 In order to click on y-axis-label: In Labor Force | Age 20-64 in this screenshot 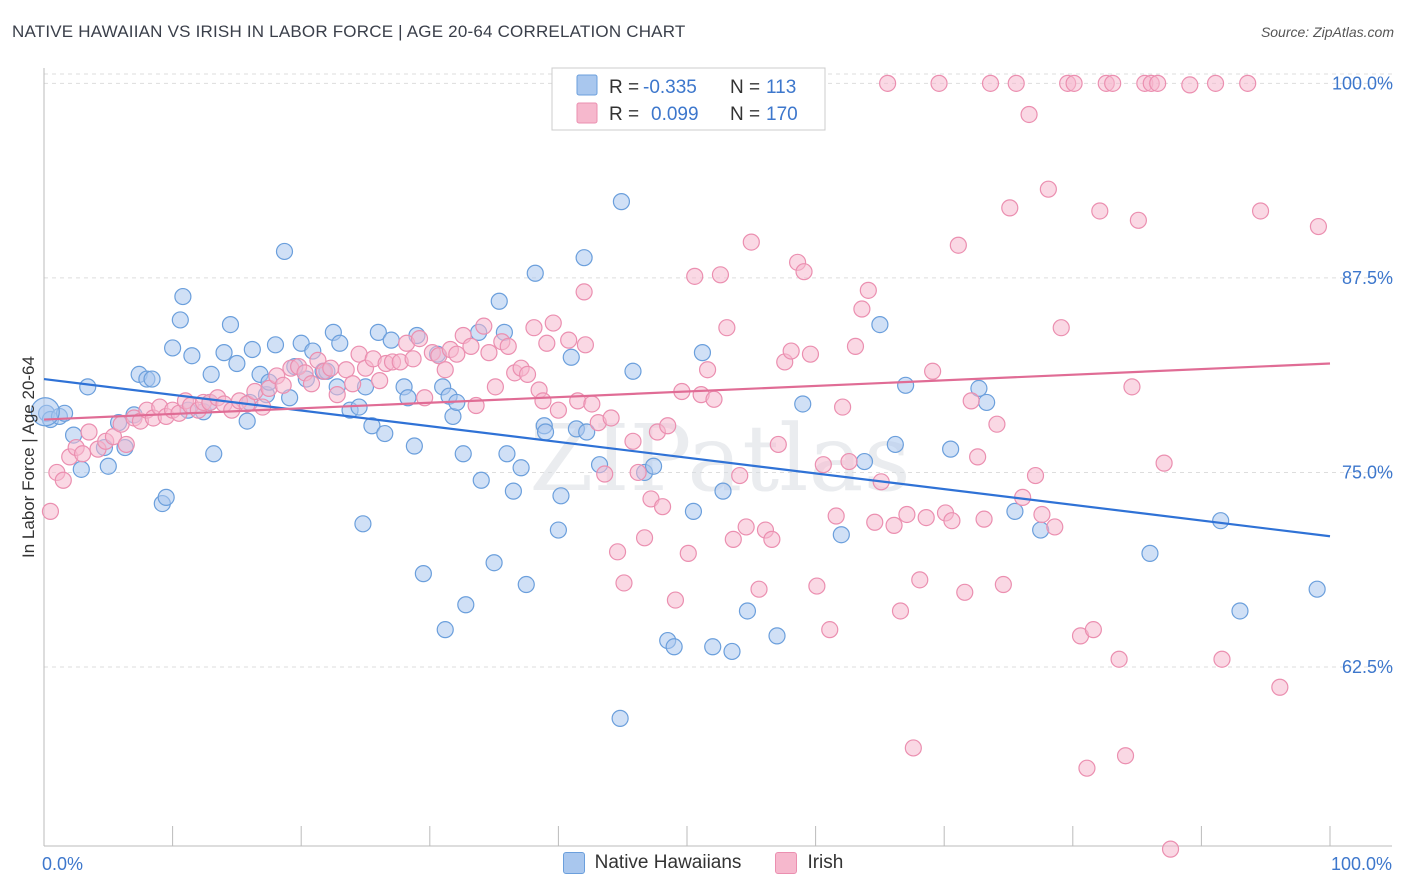, I will do `click(28, 457)`.